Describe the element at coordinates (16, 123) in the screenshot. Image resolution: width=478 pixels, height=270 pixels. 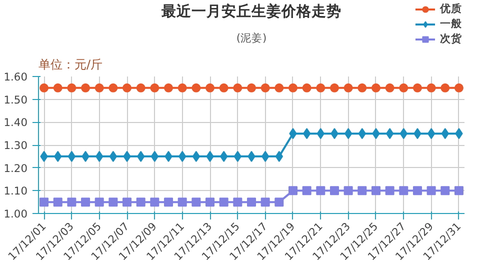
I see `y-tick-label: 1.40` at that location.